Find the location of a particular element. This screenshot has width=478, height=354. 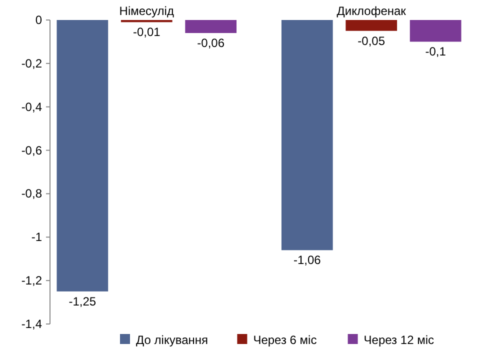

y-tick-label: -0,4 is located at coordinates (31, 107).